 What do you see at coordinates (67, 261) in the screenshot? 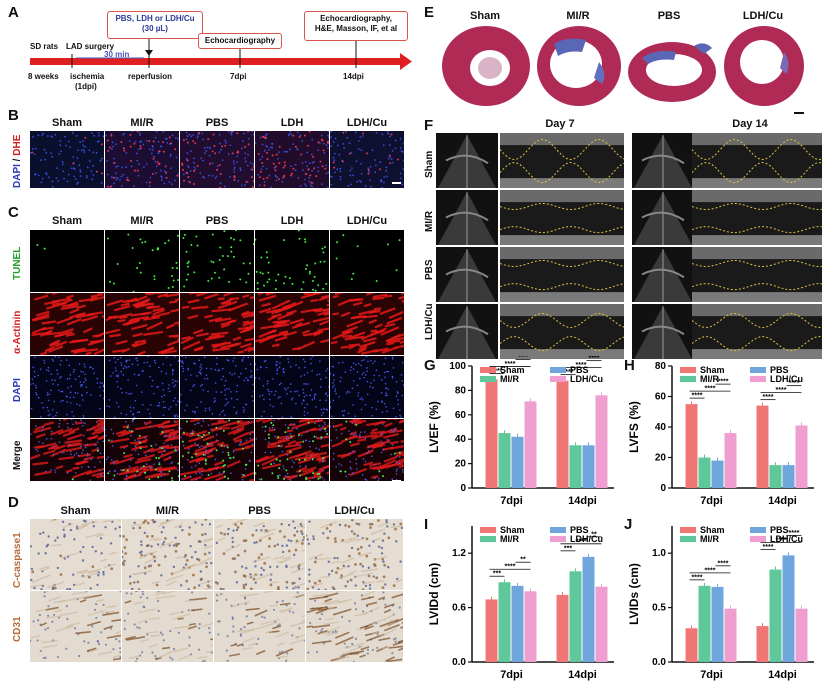
I see `c-image-tunel-sham` at bounding box center [67, 261].